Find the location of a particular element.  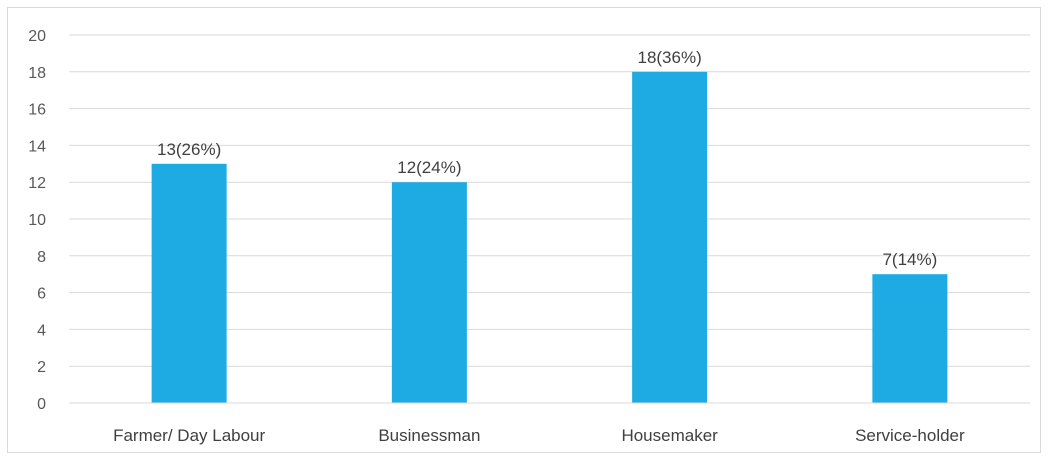

y-tick-label: 8 is located at coordinates (41, 257).